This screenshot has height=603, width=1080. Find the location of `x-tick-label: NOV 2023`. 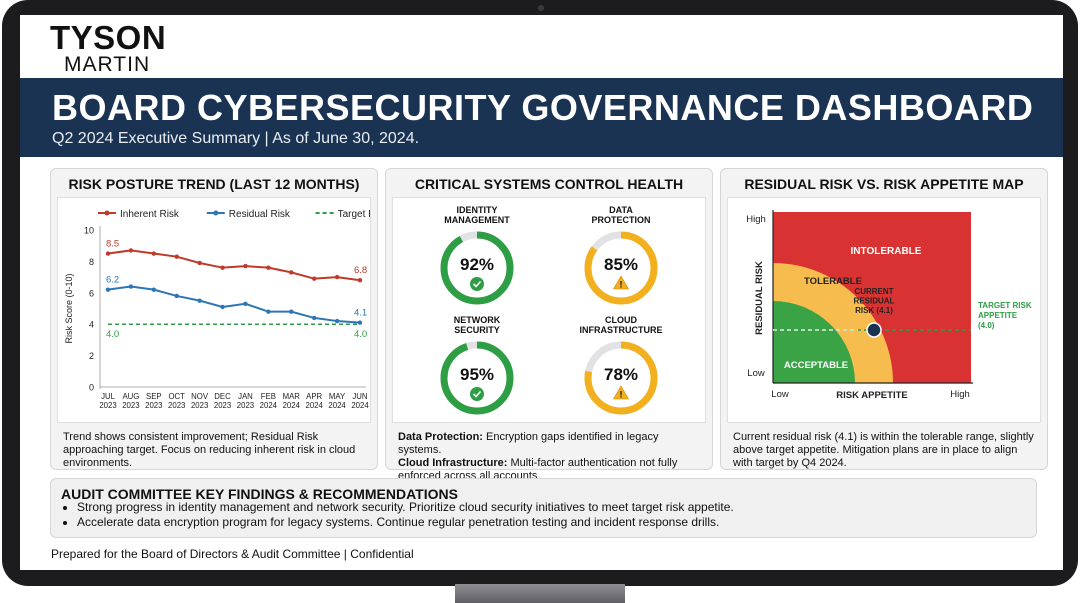

x-tick-label: NOV 2023 is located at coordinates (200, 401).